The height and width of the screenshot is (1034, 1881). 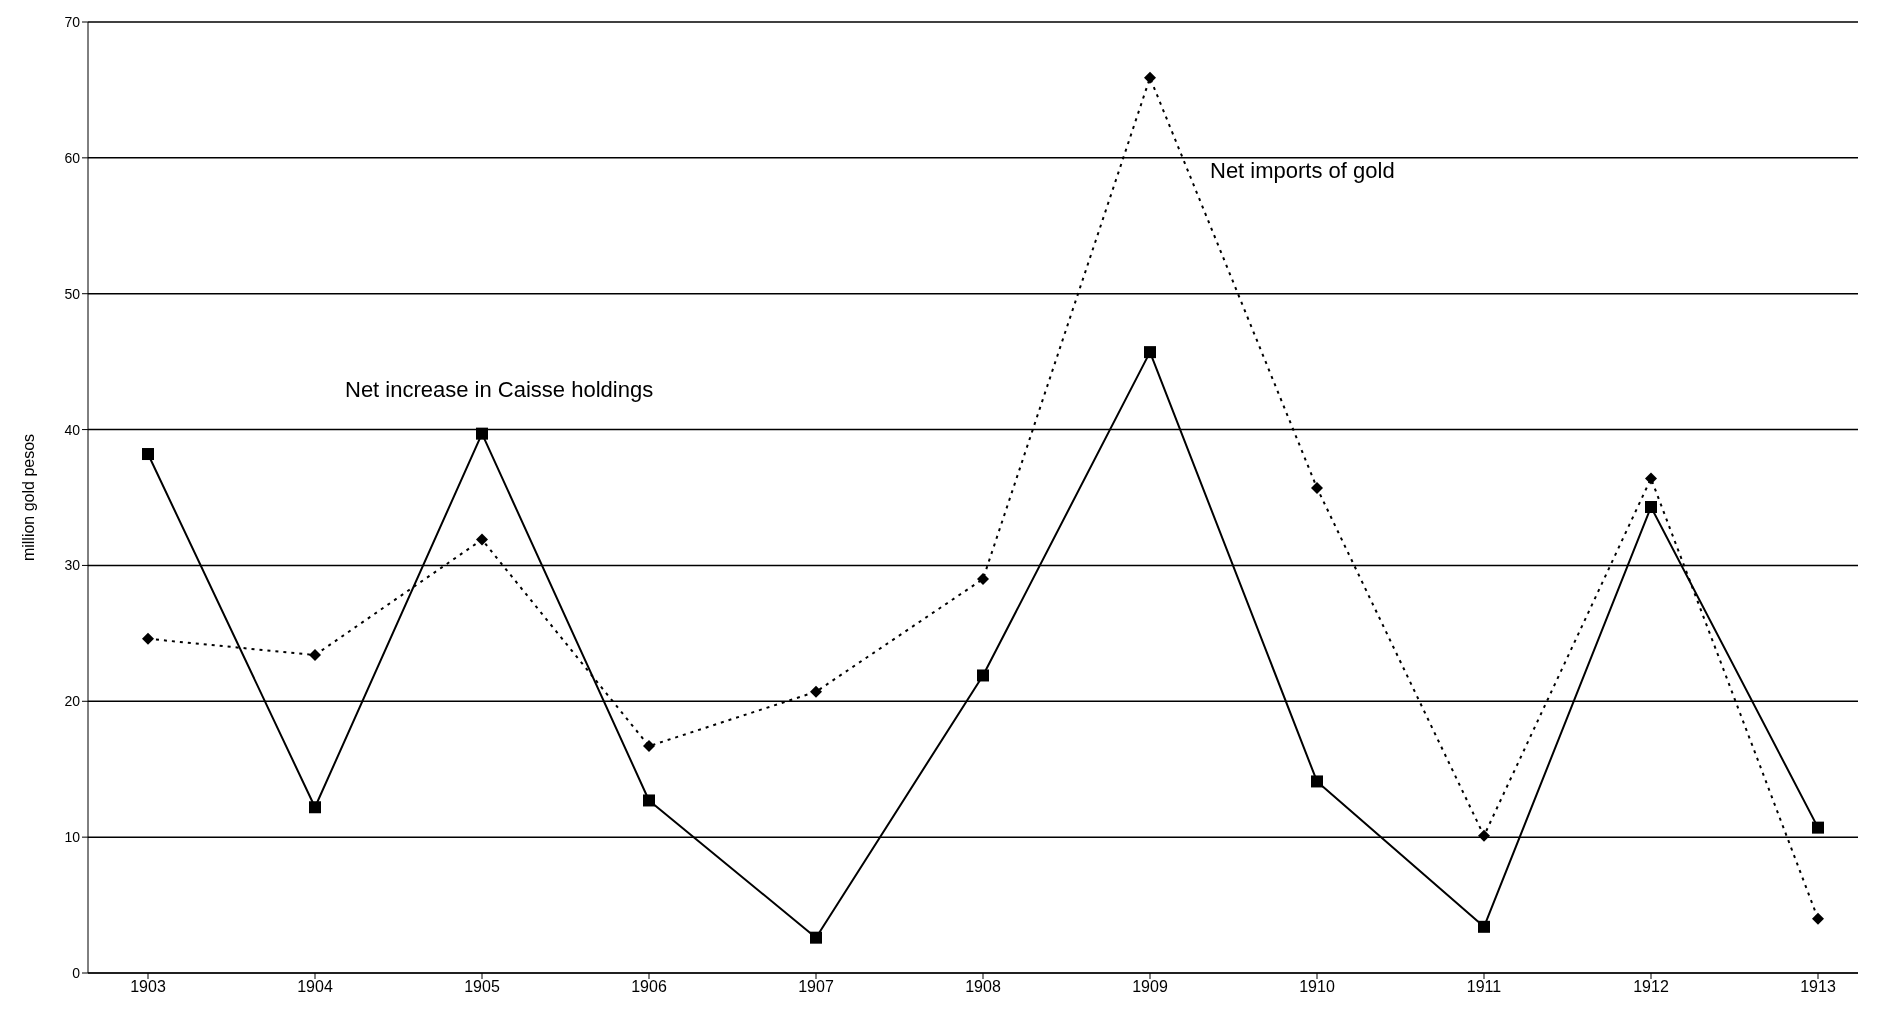 What do you see at coordinates (983, 987) in the screenshot?
I see `x-tick-label: 1908` at bounding box center [983, 987].